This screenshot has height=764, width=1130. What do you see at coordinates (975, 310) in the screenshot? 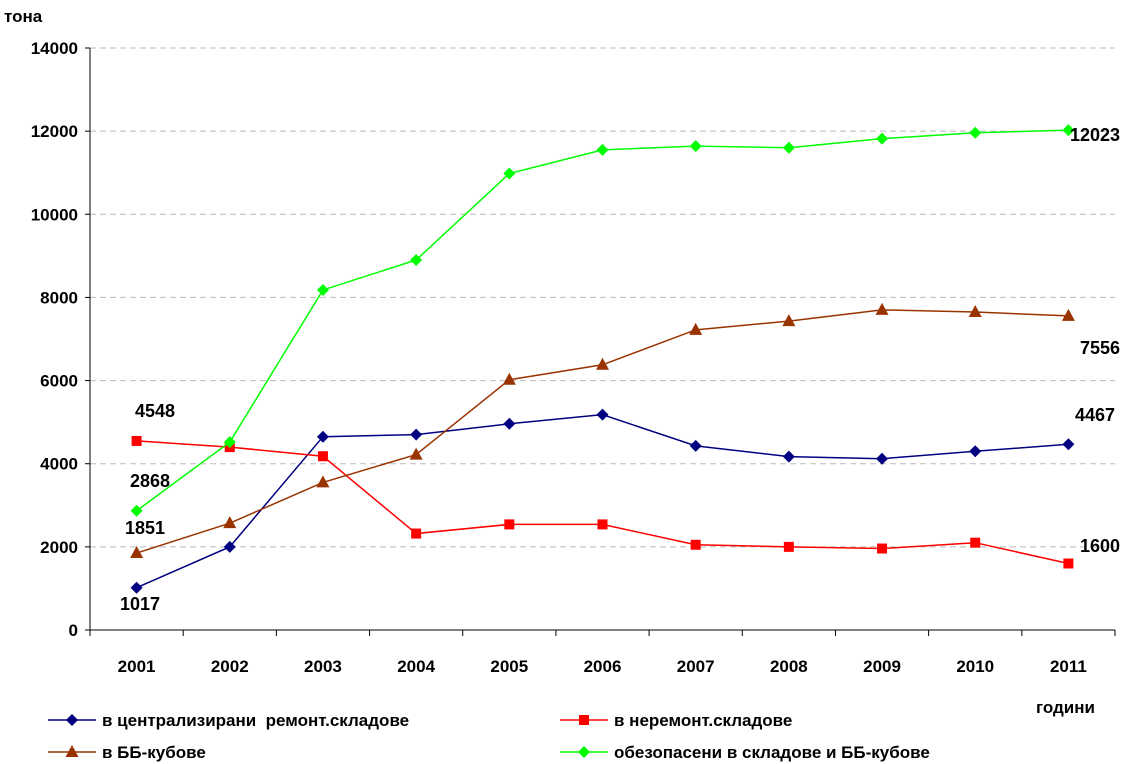
I see `point-2-2010` at bounding box center [975, 310].